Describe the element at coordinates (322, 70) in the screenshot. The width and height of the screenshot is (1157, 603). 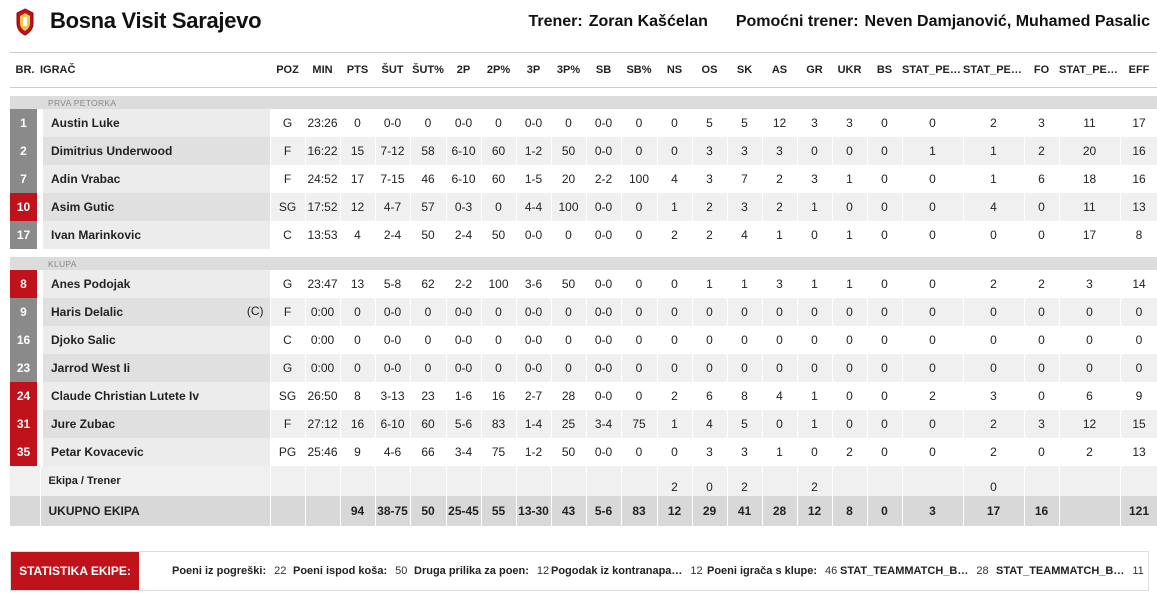
I see `column-header: MIN` at that location.